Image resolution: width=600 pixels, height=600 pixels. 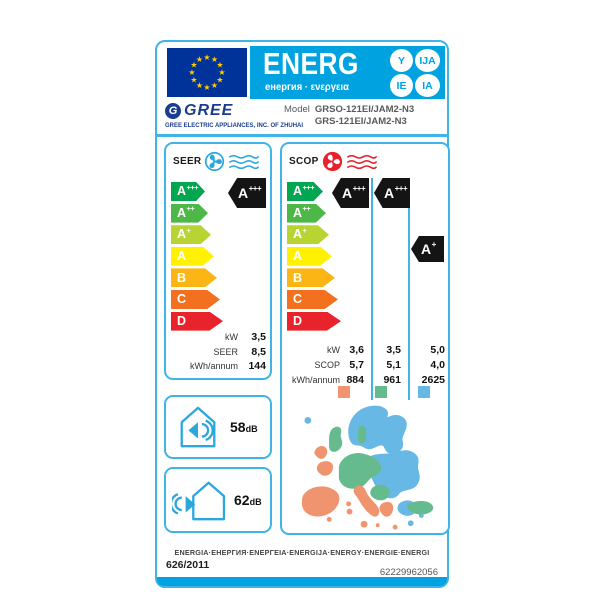 I want to click on company-name: GREE ELECTRIC APPLIANCES, INC. OF ZHUHAI, so click(x=234, y=125).